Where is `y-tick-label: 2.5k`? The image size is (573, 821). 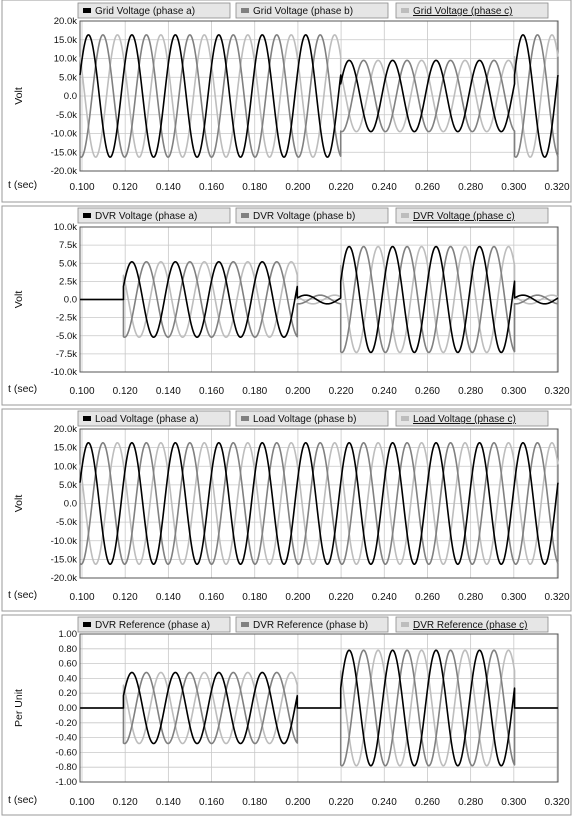
y-tick-label: 2.5k is located at coordinates (68, 281).